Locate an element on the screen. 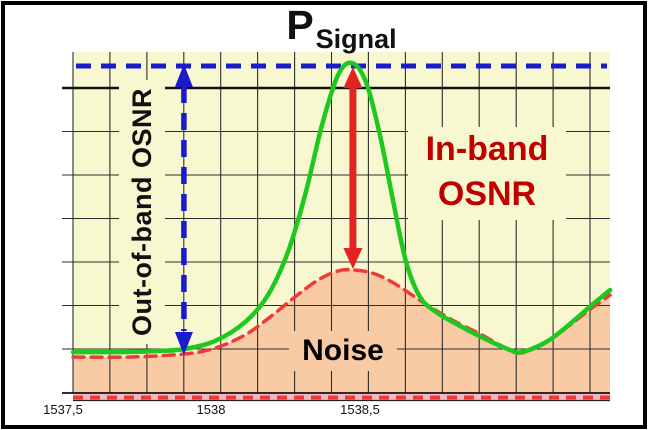 The width and height of the screenshot is (648, 430). x-tick-label-1537-5: 1537,5 is located at coordinates (63, 409).